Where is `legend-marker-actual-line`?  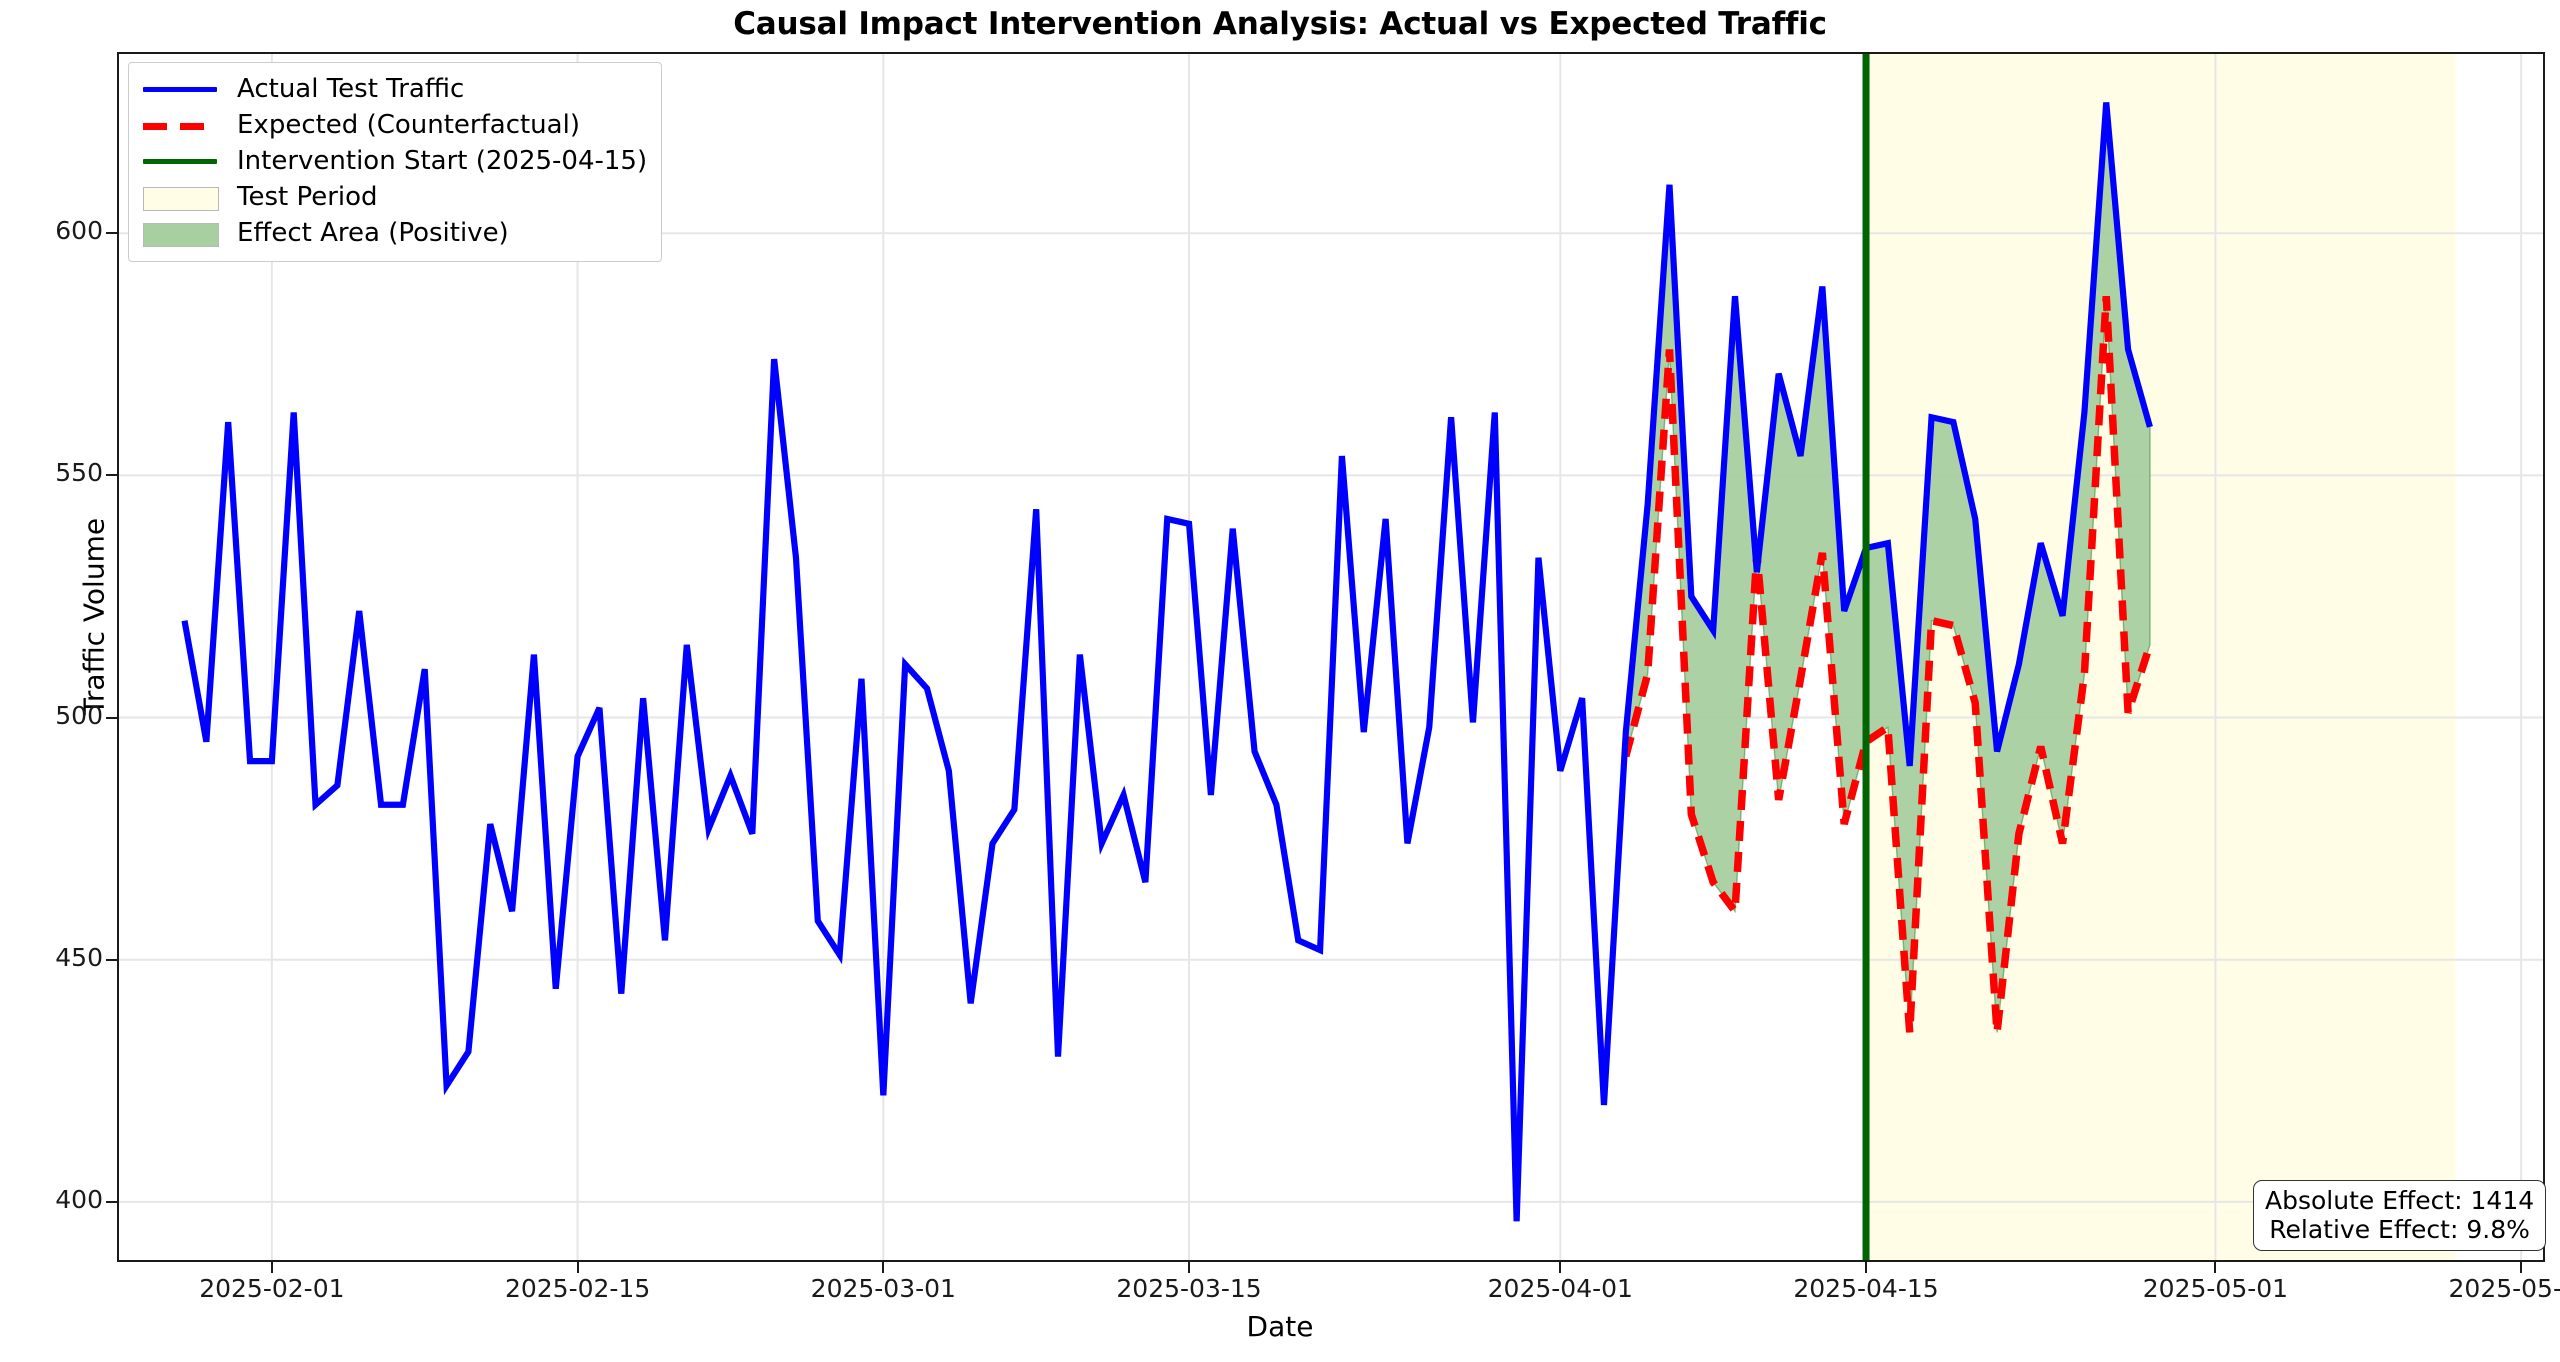 legend-marker-actual-line is located at coordinates (180, 89).